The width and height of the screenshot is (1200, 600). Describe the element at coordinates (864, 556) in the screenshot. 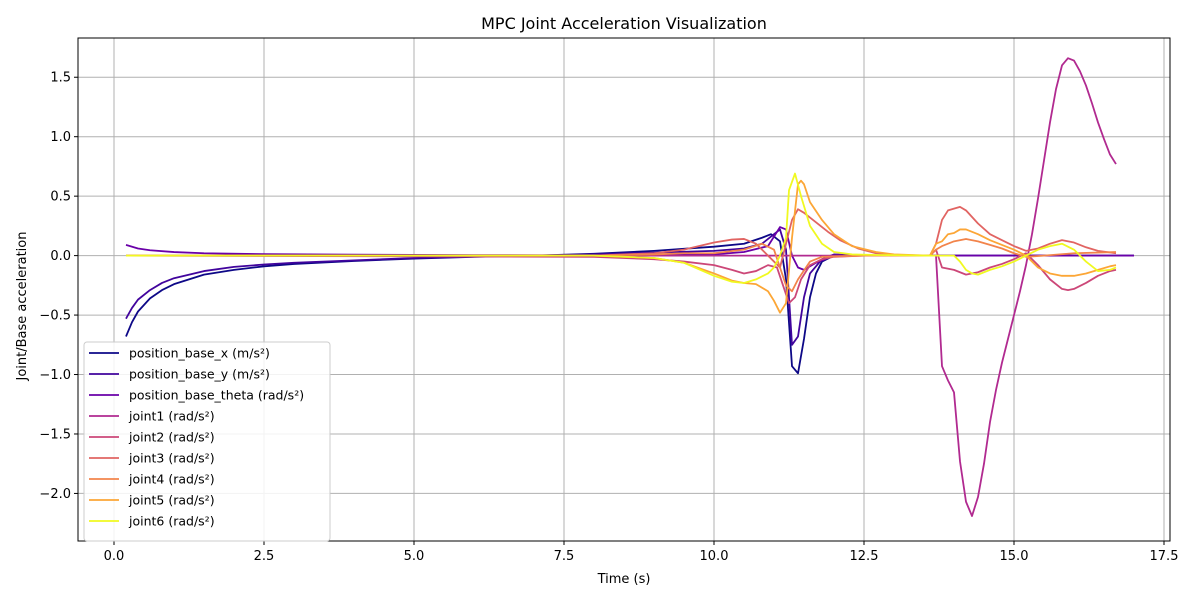

I see `x-tick-label: 12.5` at that location.